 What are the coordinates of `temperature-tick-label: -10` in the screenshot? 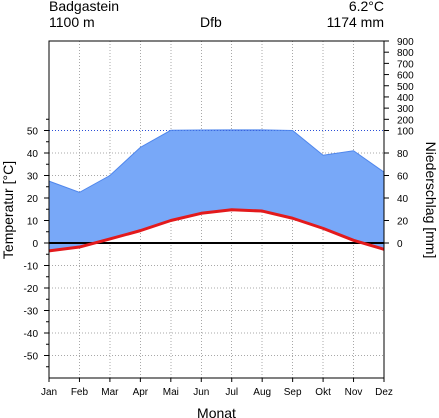 It's located at (31, 267).